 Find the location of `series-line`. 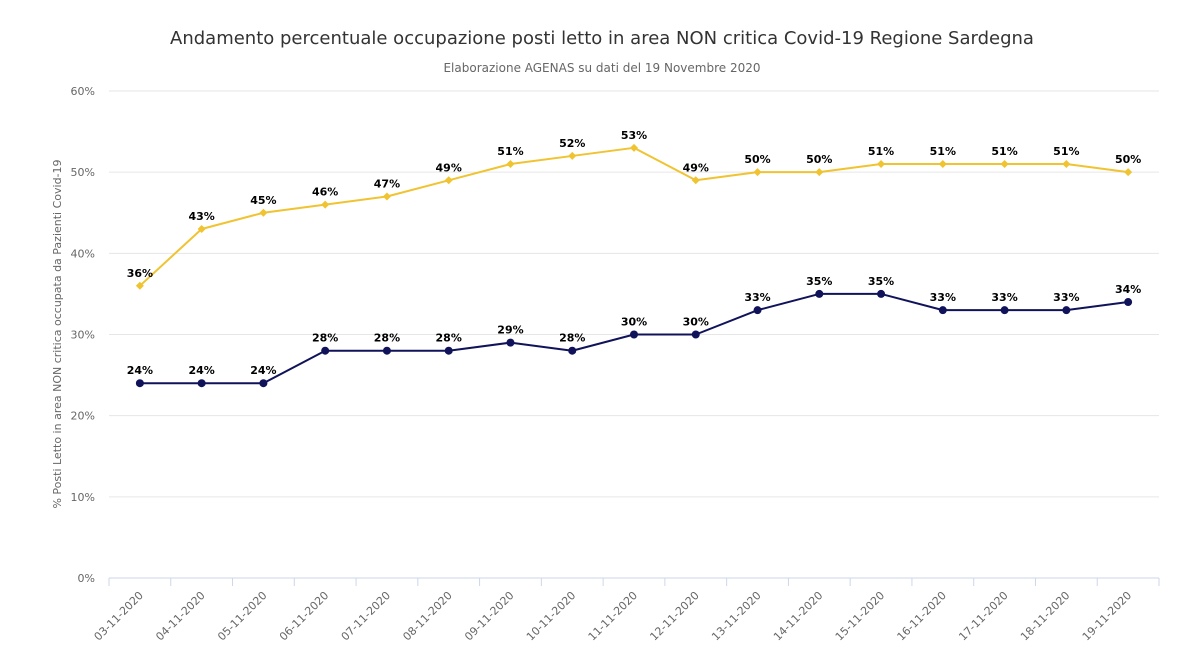

series-line is located at coordinates (634, 338).